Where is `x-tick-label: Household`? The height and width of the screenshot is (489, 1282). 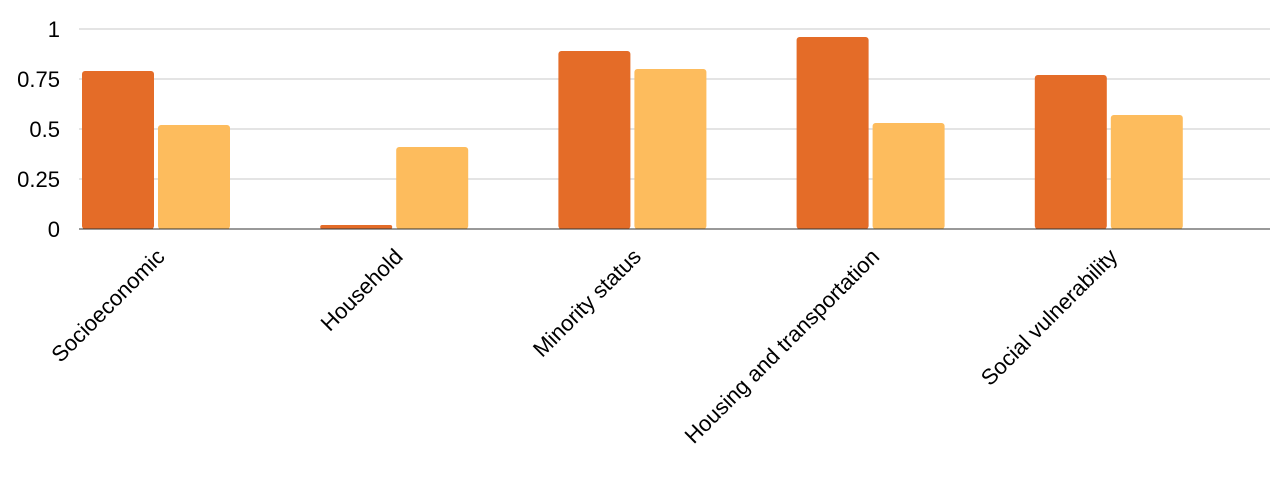 x-tick-label: Household is located at coordinates (362, 290).